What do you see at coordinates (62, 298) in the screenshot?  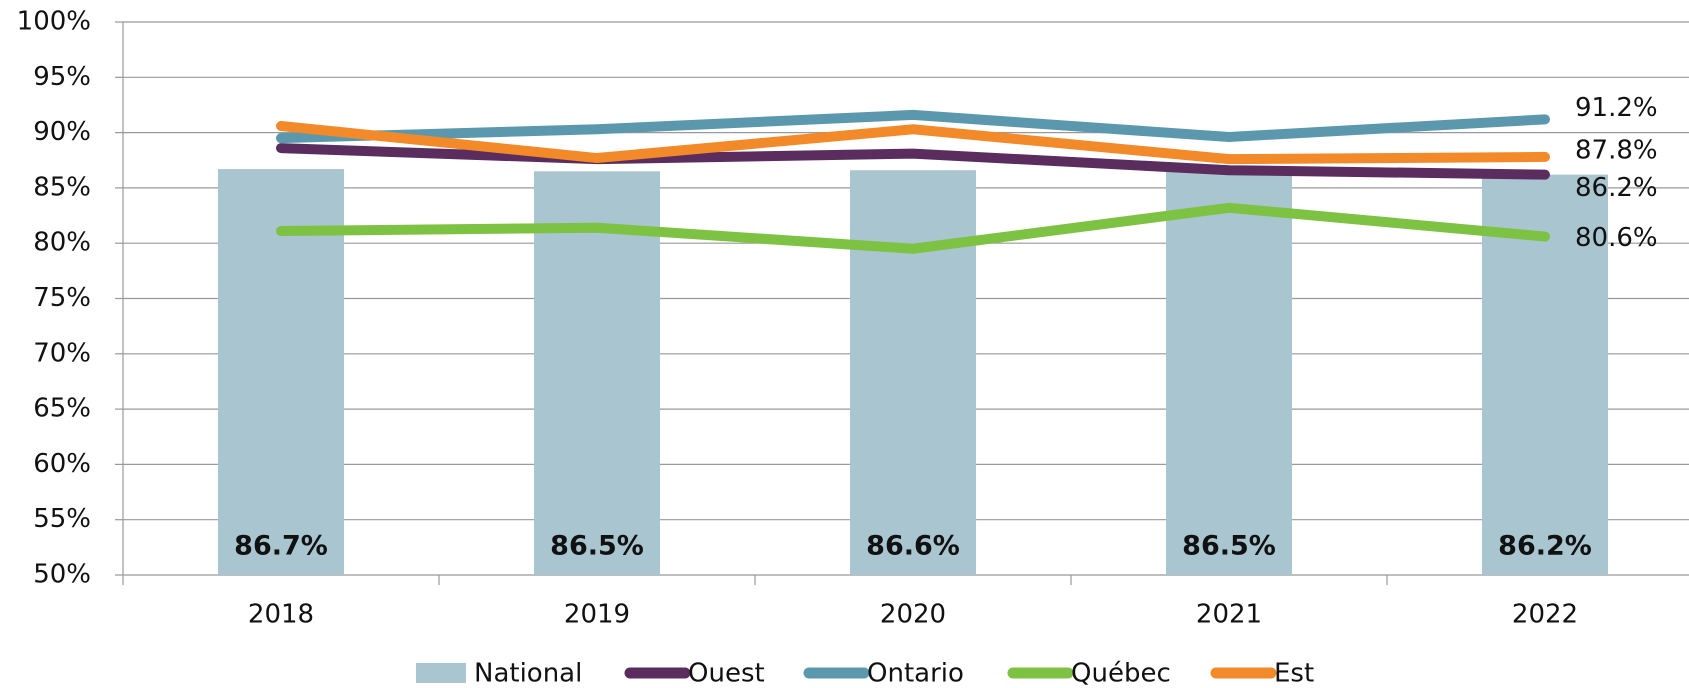 I see `y-tick-label: 75%` at bounding box center [62, 298].